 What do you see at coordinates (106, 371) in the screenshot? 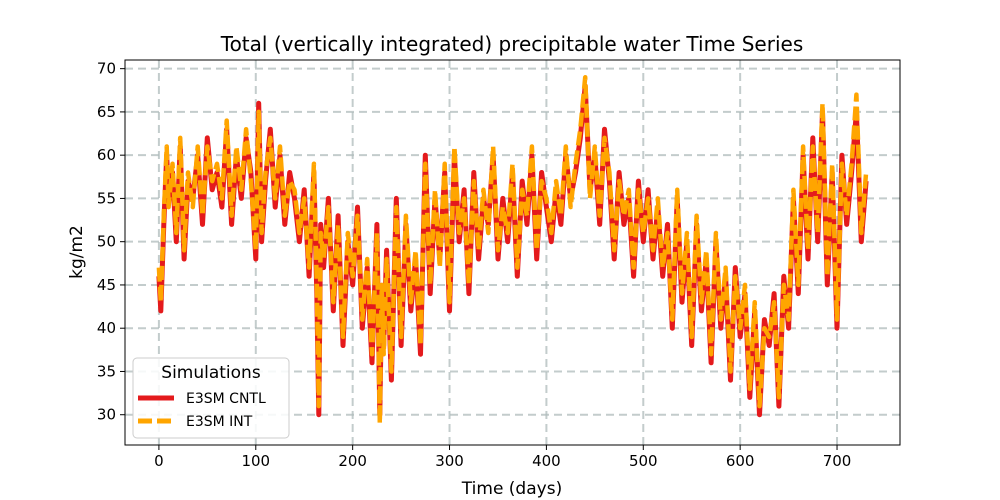
I see `y-tick-label: 35` at bounding box center [106, 371].